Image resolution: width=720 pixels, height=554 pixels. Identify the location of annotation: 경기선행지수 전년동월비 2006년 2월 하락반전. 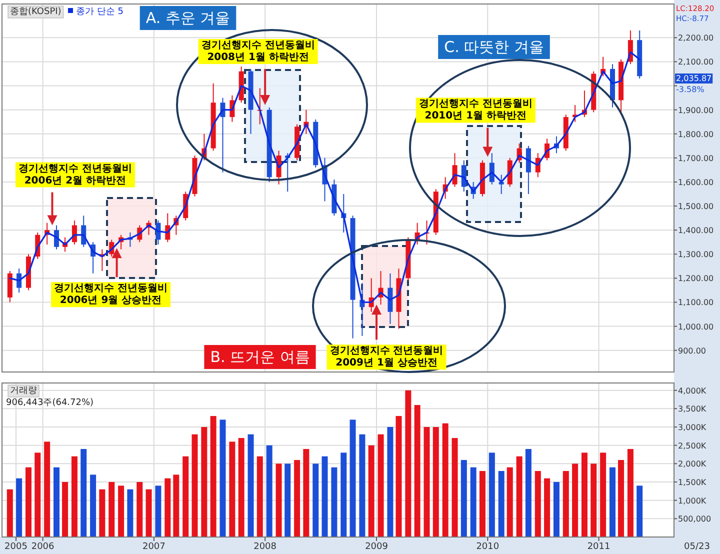
(75, 174).